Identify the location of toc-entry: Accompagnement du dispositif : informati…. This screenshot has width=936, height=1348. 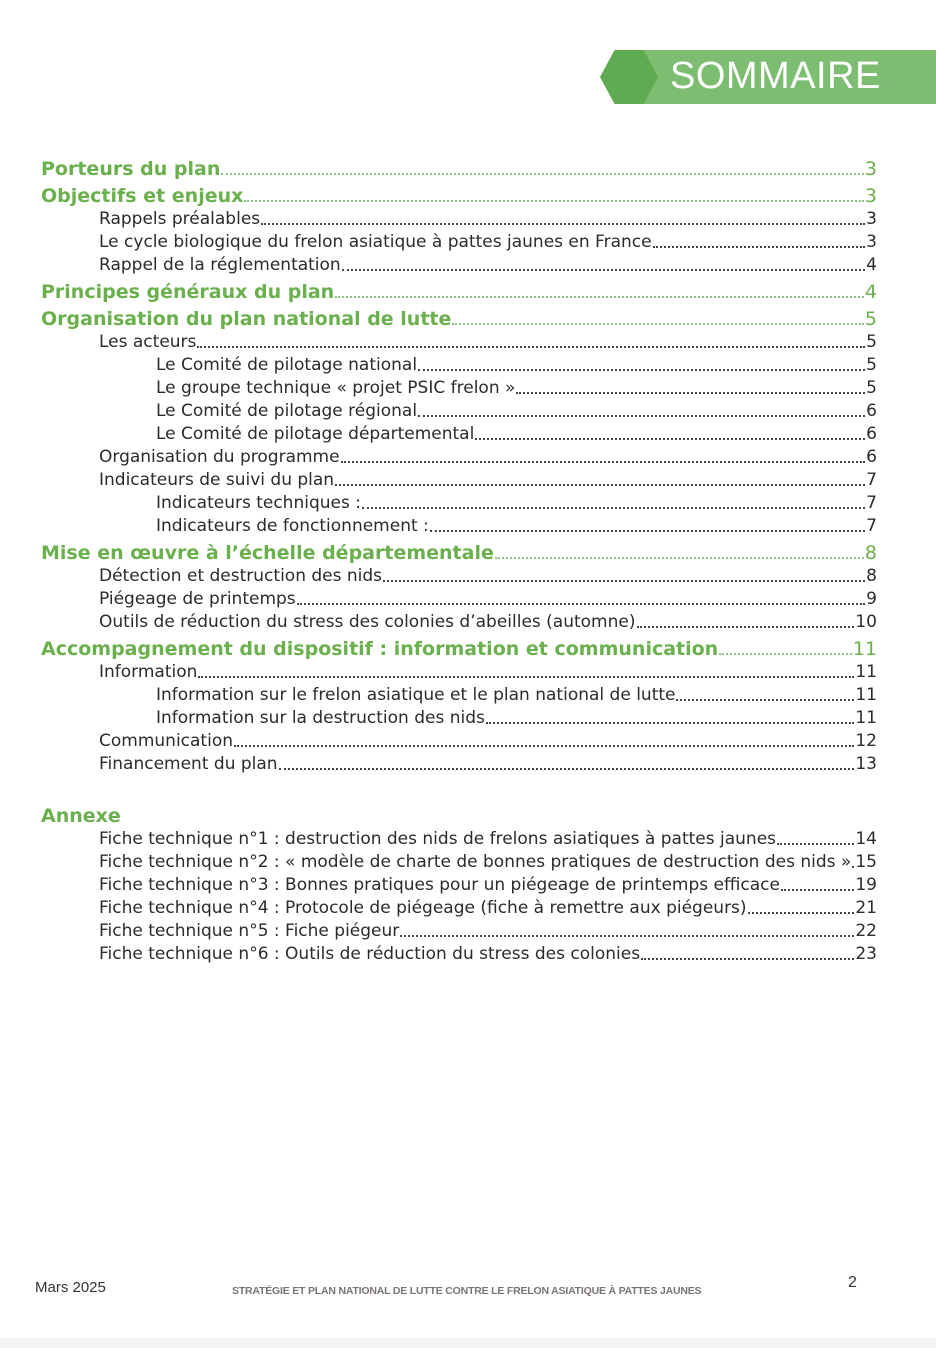
(468, 645).